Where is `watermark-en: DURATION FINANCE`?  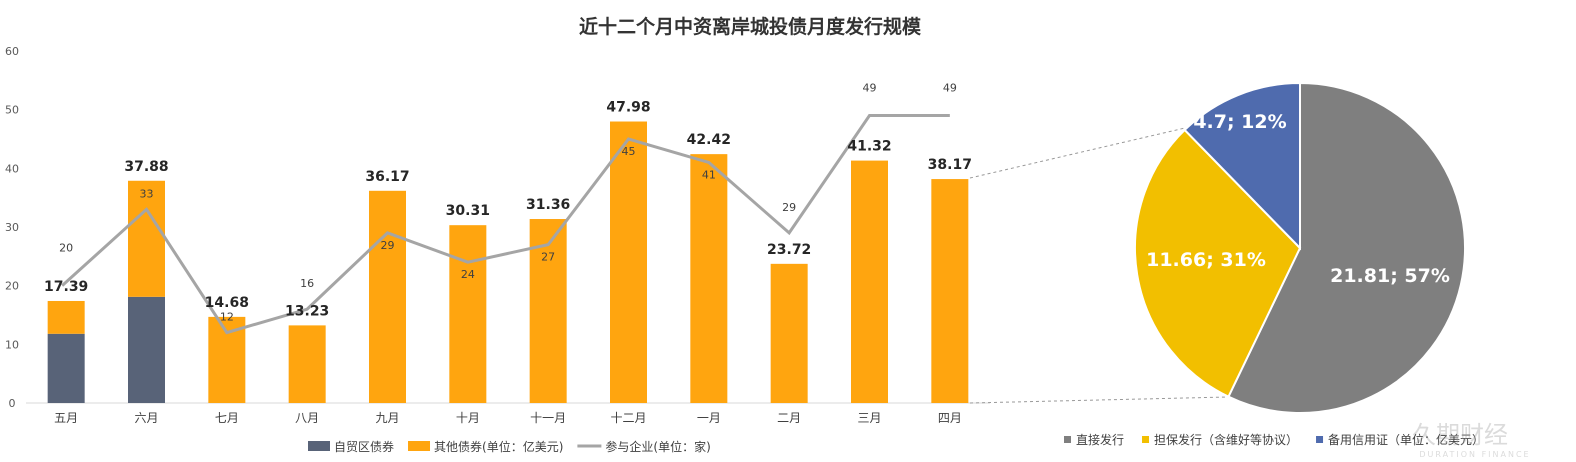
watermark-en: DURATION FINANCE is located at coordinates (1474, 454).